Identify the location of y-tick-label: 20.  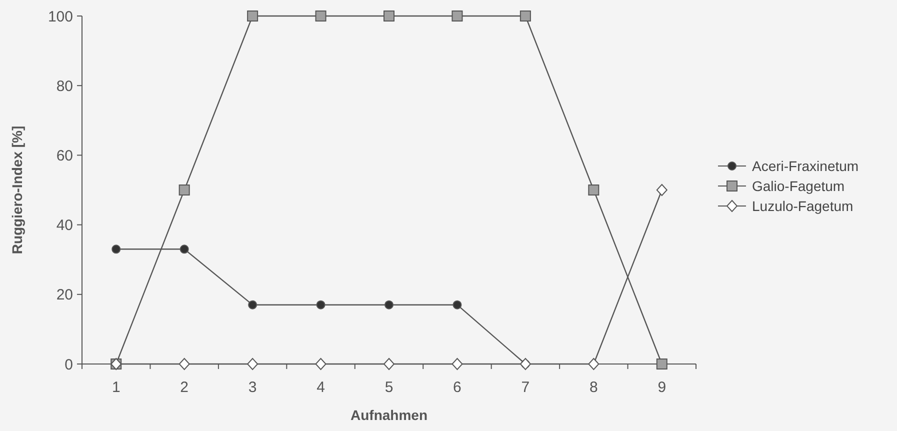
(64, 295).